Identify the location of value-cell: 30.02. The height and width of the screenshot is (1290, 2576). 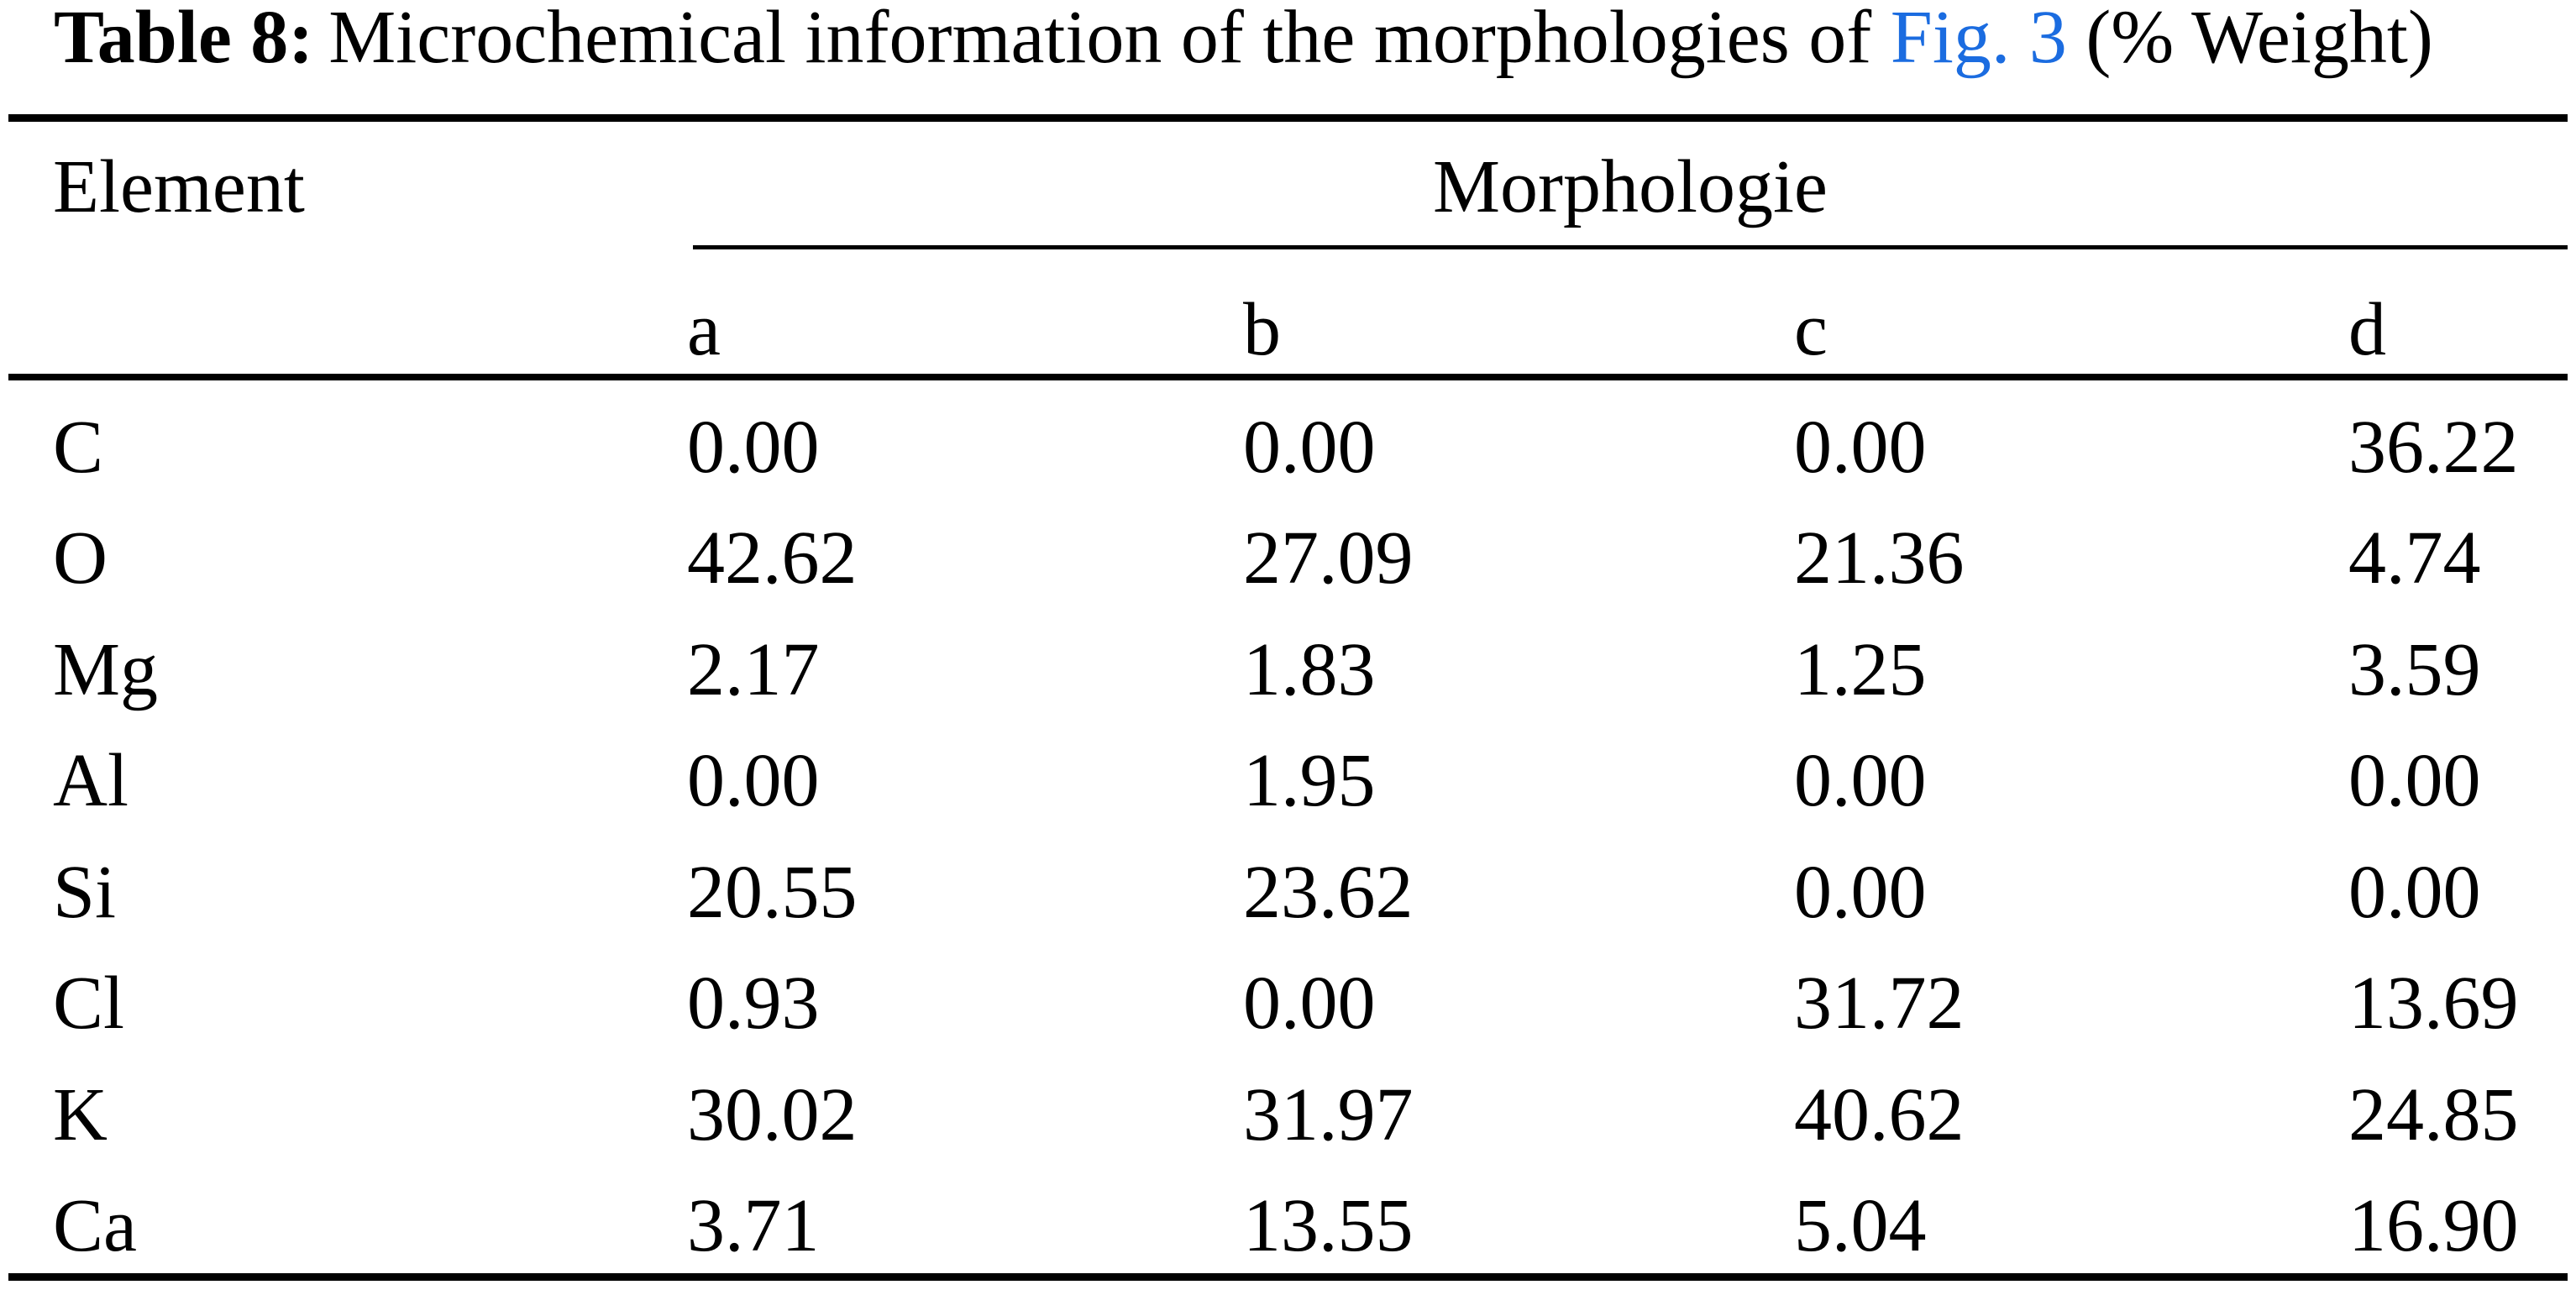
(772, 1114).